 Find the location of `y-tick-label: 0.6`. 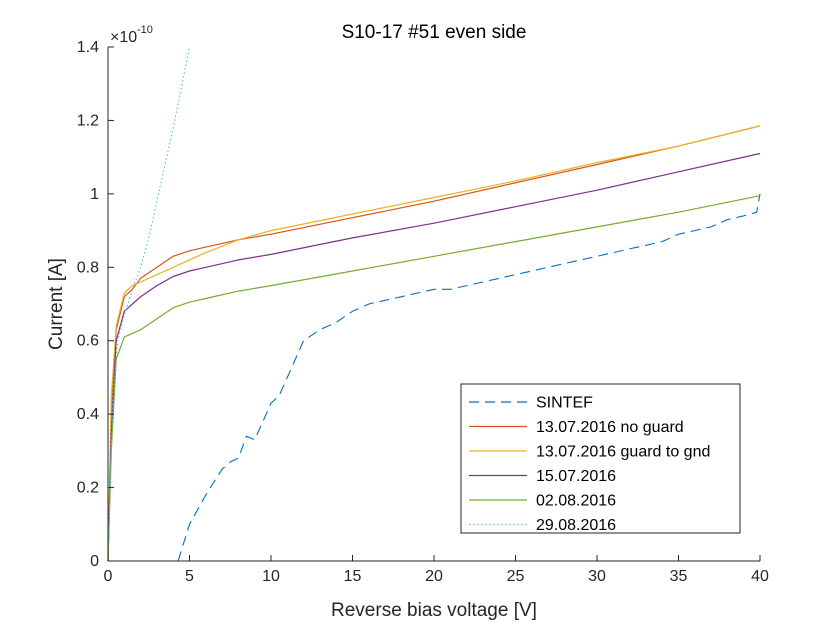

y-tick-label: 0.6 is located at coordinates (88, 341).